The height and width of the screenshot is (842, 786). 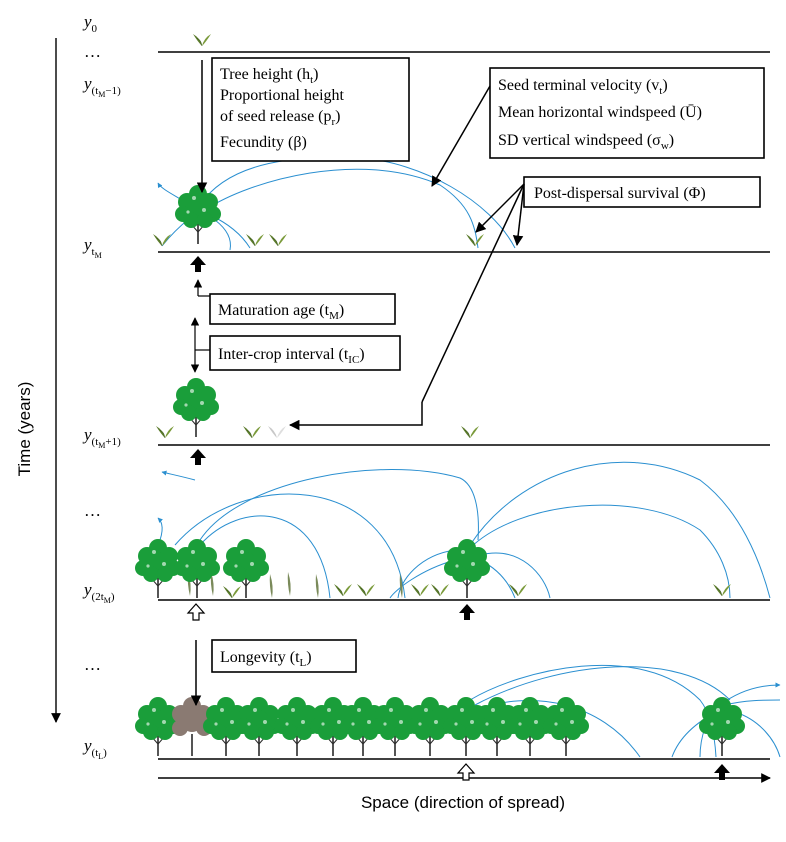 I want to click on maturity-arrow-ytm+1, so click(x=198, y=457).